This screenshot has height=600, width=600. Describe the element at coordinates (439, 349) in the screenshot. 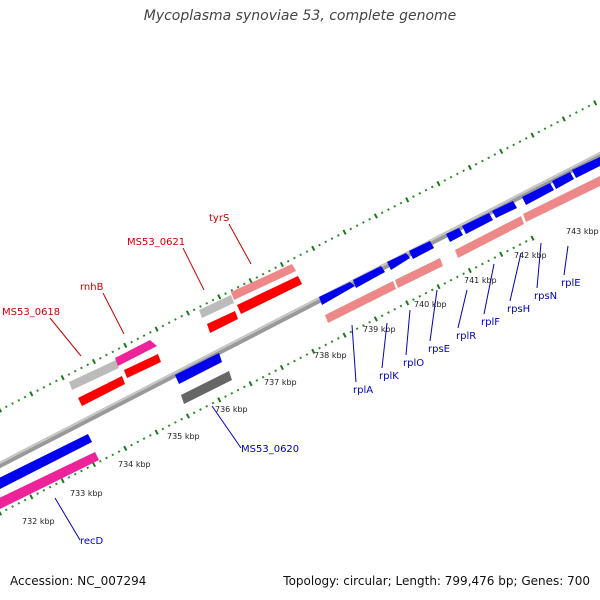

I see `gene-label-rpse: rpsE` at that location.